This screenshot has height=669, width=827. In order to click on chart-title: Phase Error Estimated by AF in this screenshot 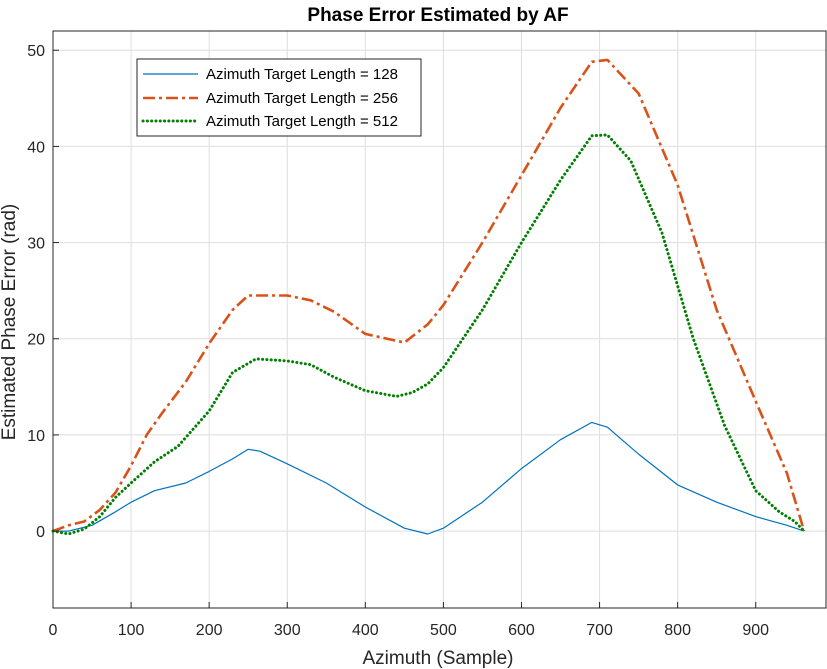, I will do `click(437, 15)`.